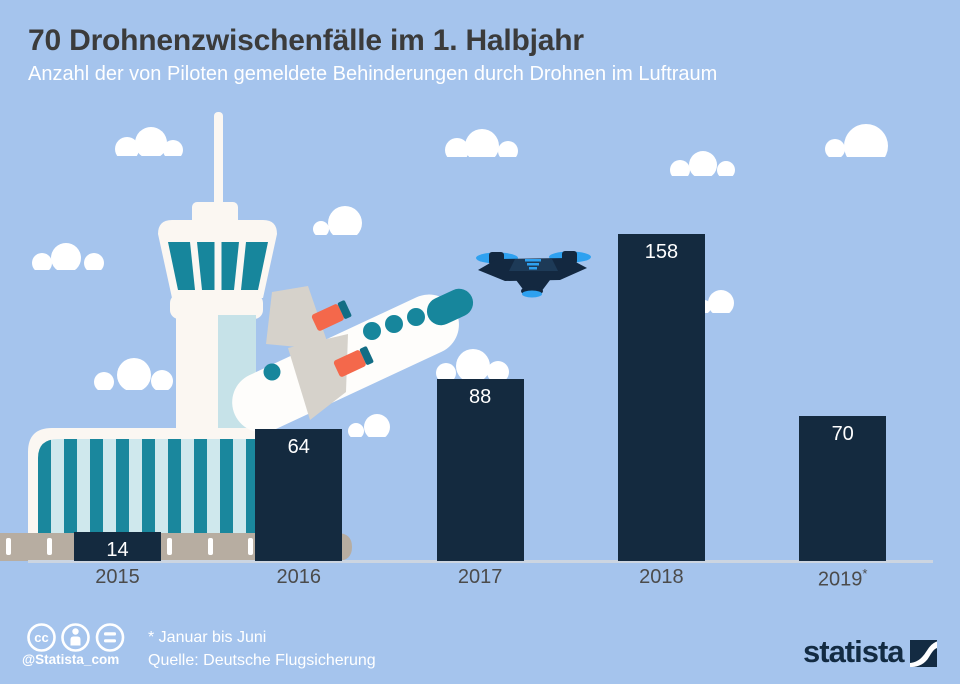 The image size is (960, 684). What do you see at coordinates (533, 274) in the screenshot?
I see `drone-illustration` at bounding box center [533, 274].